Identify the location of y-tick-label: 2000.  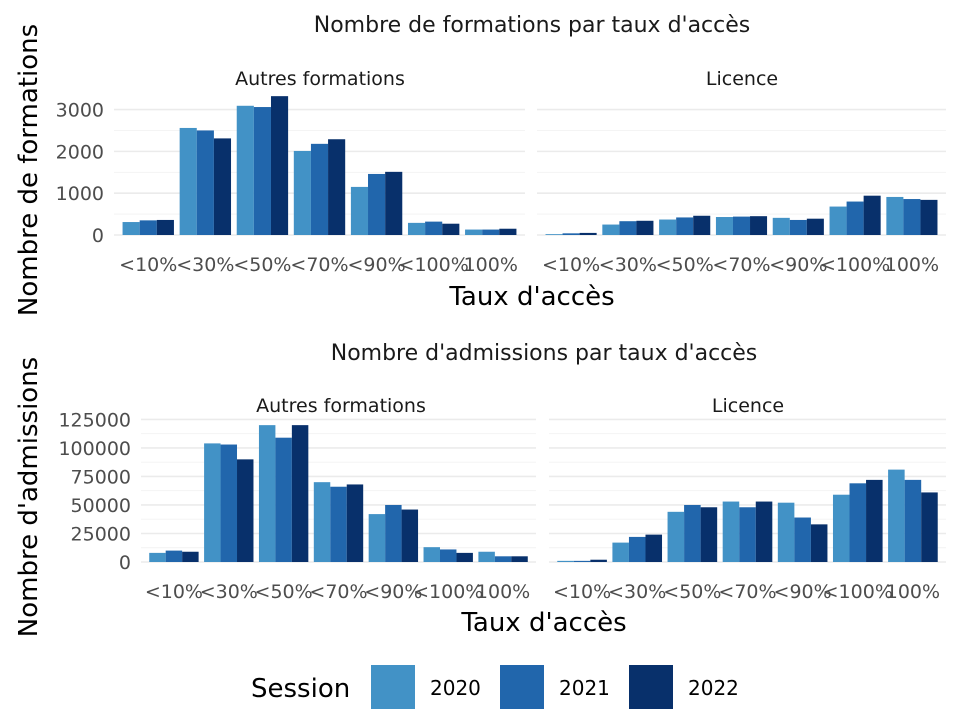
(80, 152).